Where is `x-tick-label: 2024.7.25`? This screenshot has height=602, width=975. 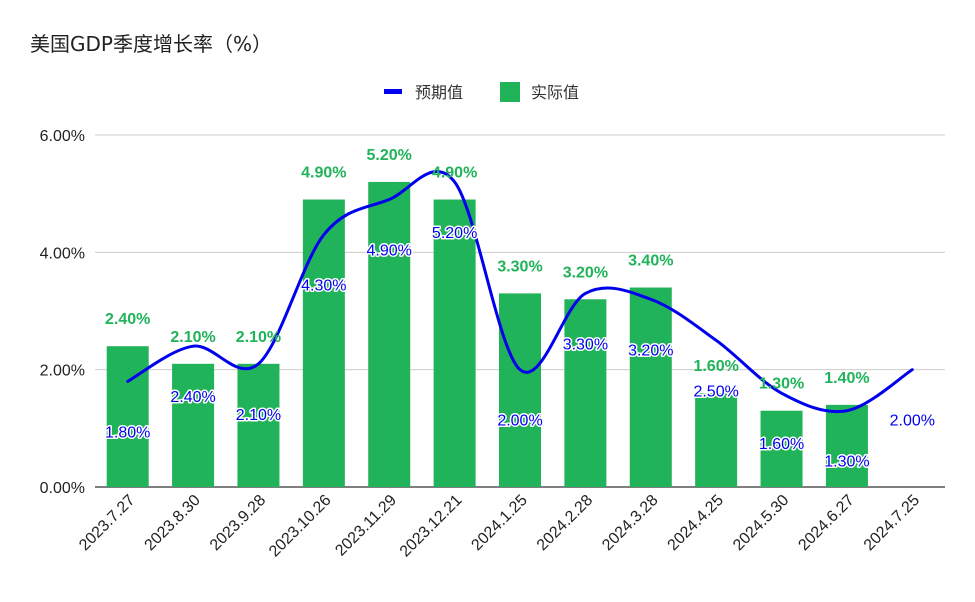 x-tick-label: 2024.7.25 is located at coordinates (892, 523).